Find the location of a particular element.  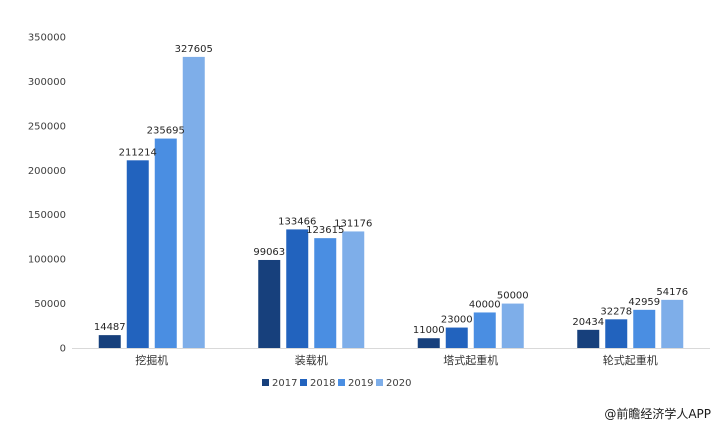

x-category-label: 挖掘机 is located at coordinates (151, 360).